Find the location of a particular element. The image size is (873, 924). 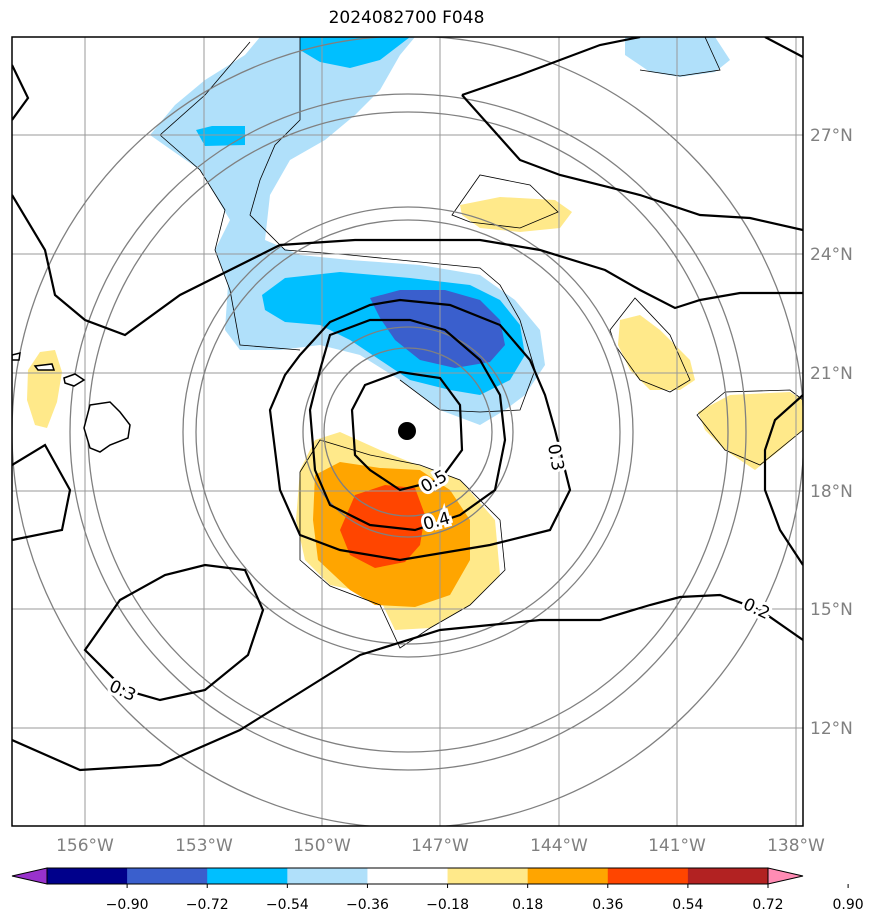

lon-label: 147°W is located at coordinates (440, 846).